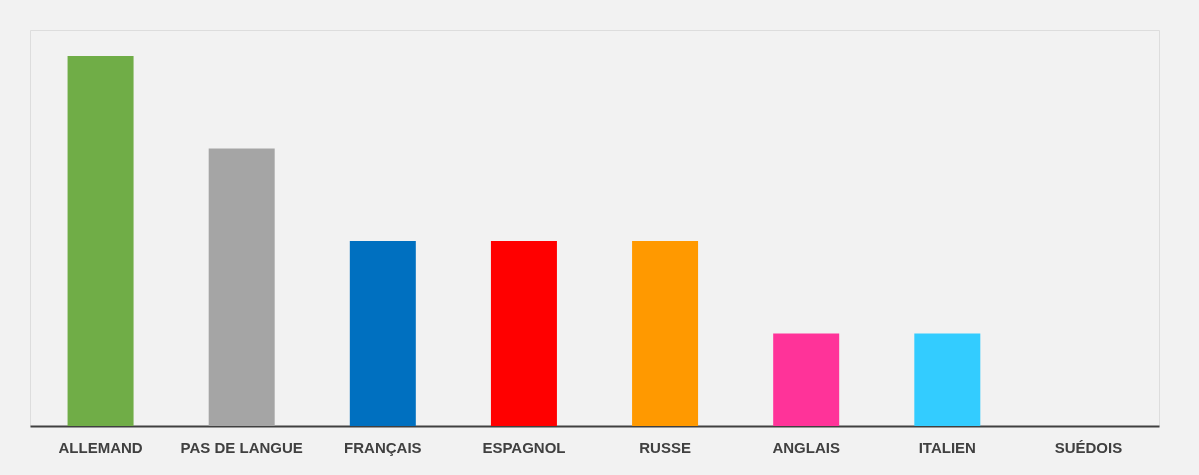 Image resolution: width=1199 pixels, height=475 pixels. What do you see at coordinates (524, 447) in the screenshot?
I see `x-tick-label: ESPAGNOL` at bounding box center [524, 447].